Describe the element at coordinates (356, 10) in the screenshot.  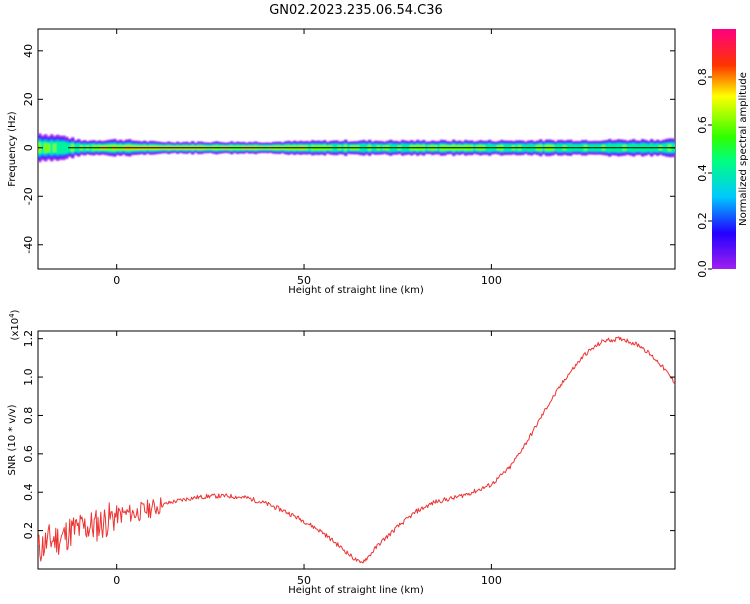
I see `chart-title: GN02.2023.235.06.54.C36` at that location.